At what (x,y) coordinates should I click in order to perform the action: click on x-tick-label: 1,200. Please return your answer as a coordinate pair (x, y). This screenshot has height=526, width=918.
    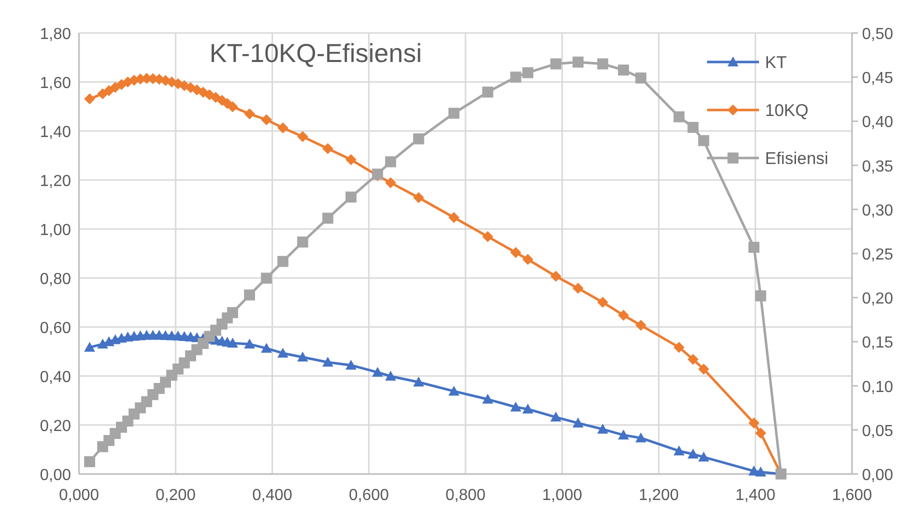
    Looking at the image, I should click on (658, 495).